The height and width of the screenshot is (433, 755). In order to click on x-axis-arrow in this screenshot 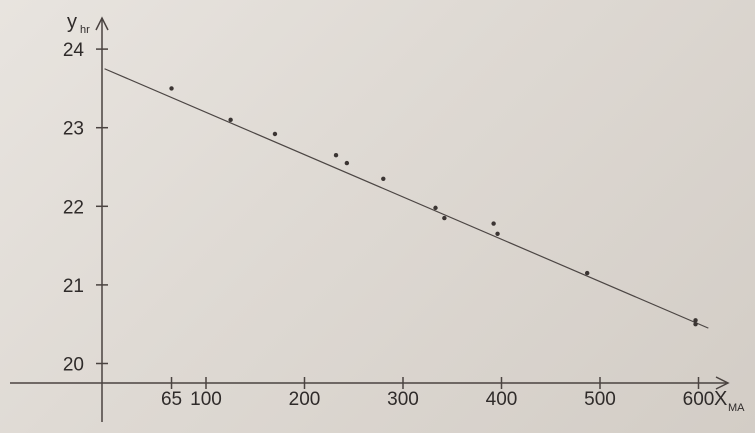, I will do `click(722, 383)`.